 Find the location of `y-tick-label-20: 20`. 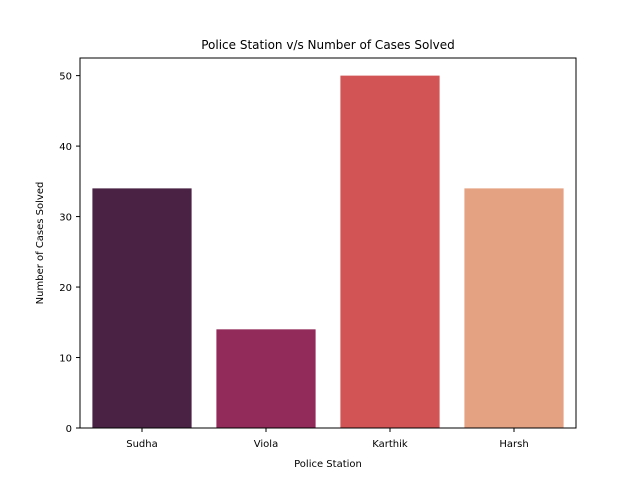

y-tick-label-20: 20 is located at coordinates (65, 288).